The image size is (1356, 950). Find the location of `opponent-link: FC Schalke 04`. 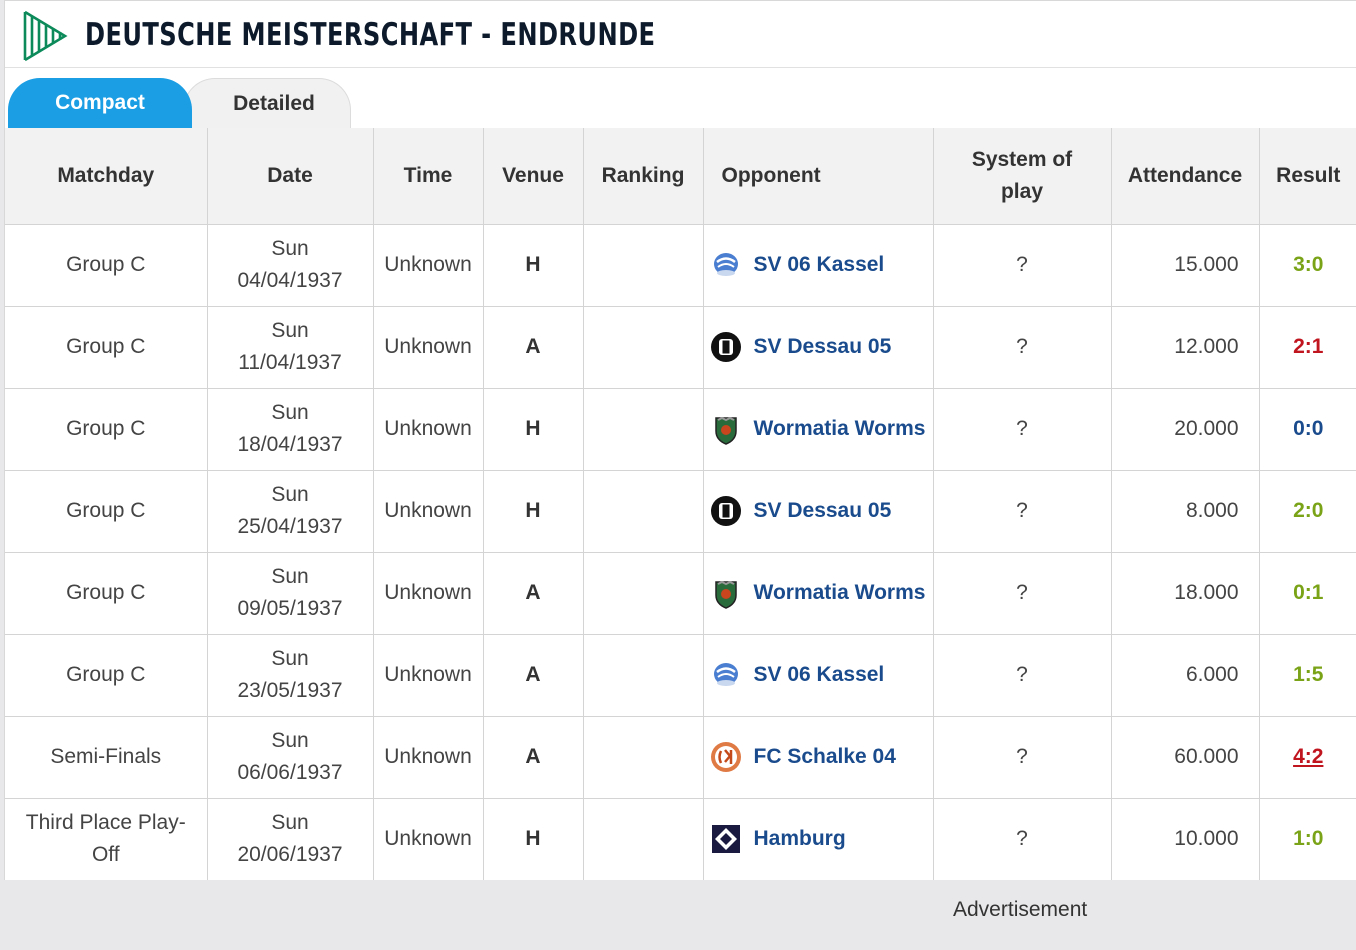

opponent-link: FC Schalke 04 is located at coordinates (824, 756).